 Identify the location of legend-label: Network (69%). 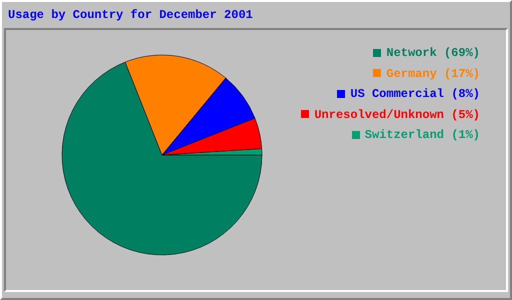
(432, 54).